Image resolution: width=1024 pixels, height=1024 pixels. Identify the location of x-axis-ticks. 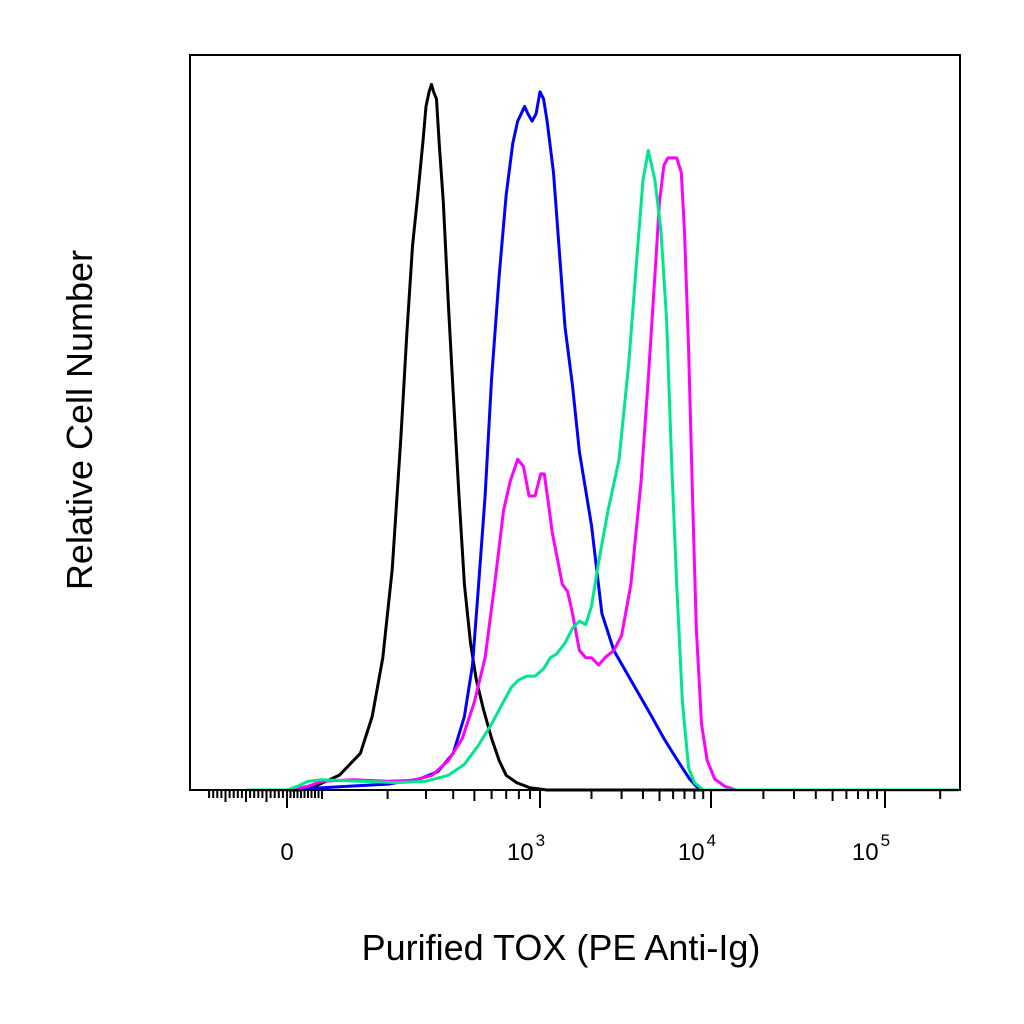
(575, 799).